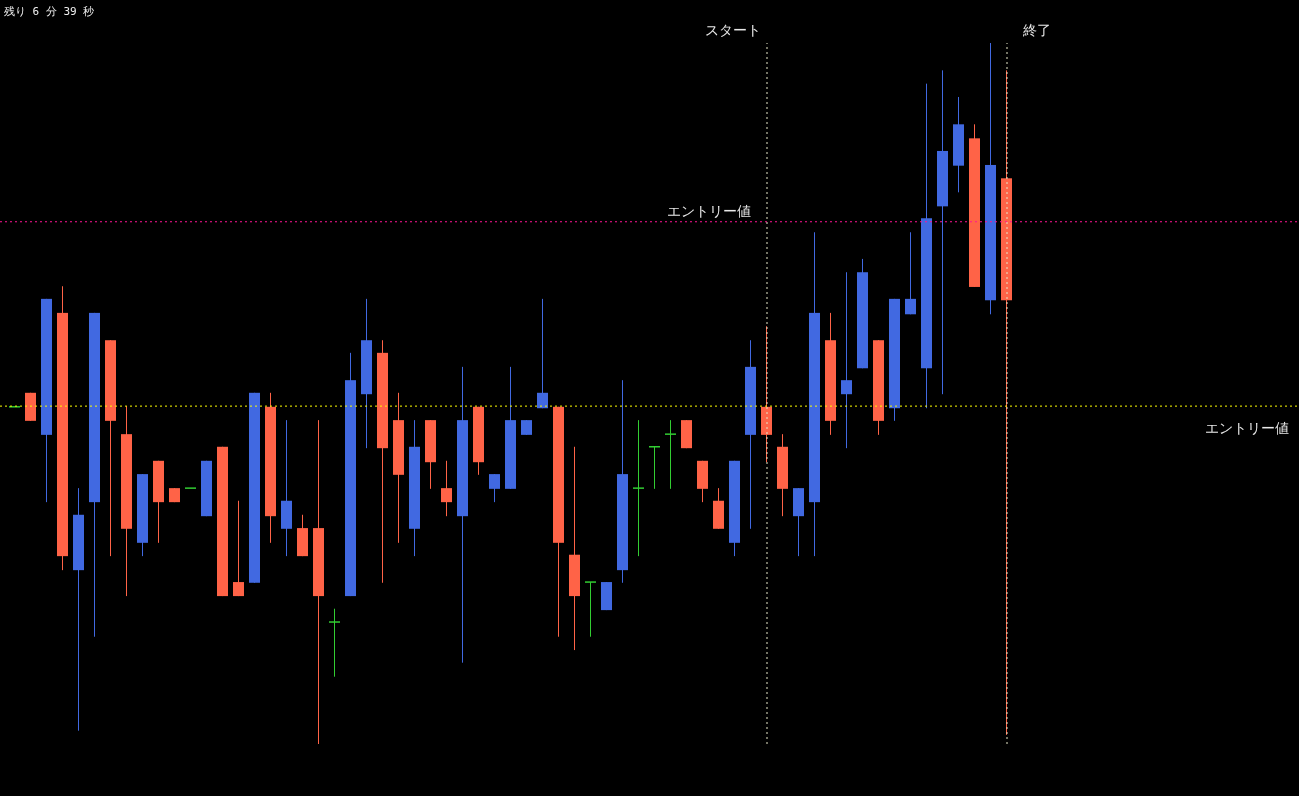 The image size is (1299, 796). What do you see at coordinates (49, 11) in the screenshot?
I see `text: 残り 6 分 39 秒` at bounding box center [49, 11].